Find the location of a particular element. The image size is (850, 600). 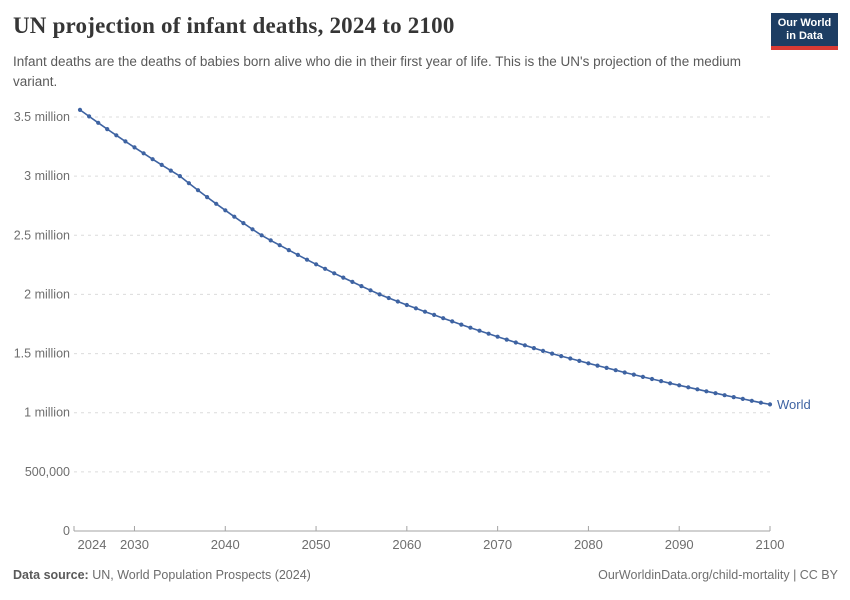

x-axis-tick-label: 2100 is located at coordinates (770, 544).